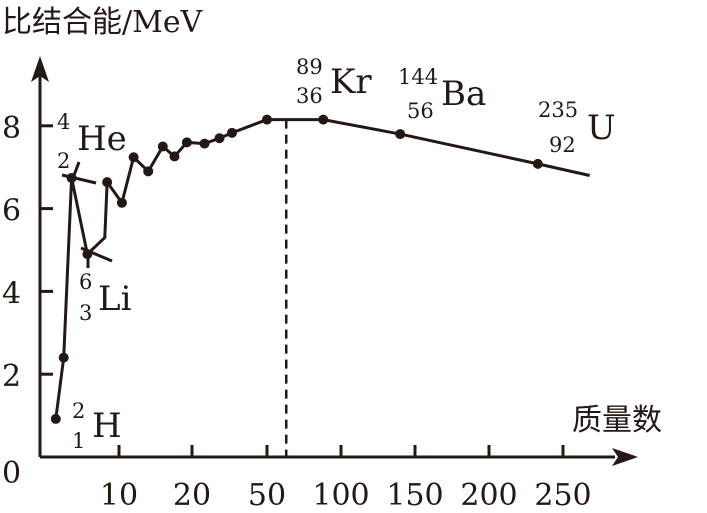 Image resolution: width=707 pixels, height=513 pixels. Describe the element at coordinates (601, 128) in the screenshot. I see `U-symbol: U` at that location.